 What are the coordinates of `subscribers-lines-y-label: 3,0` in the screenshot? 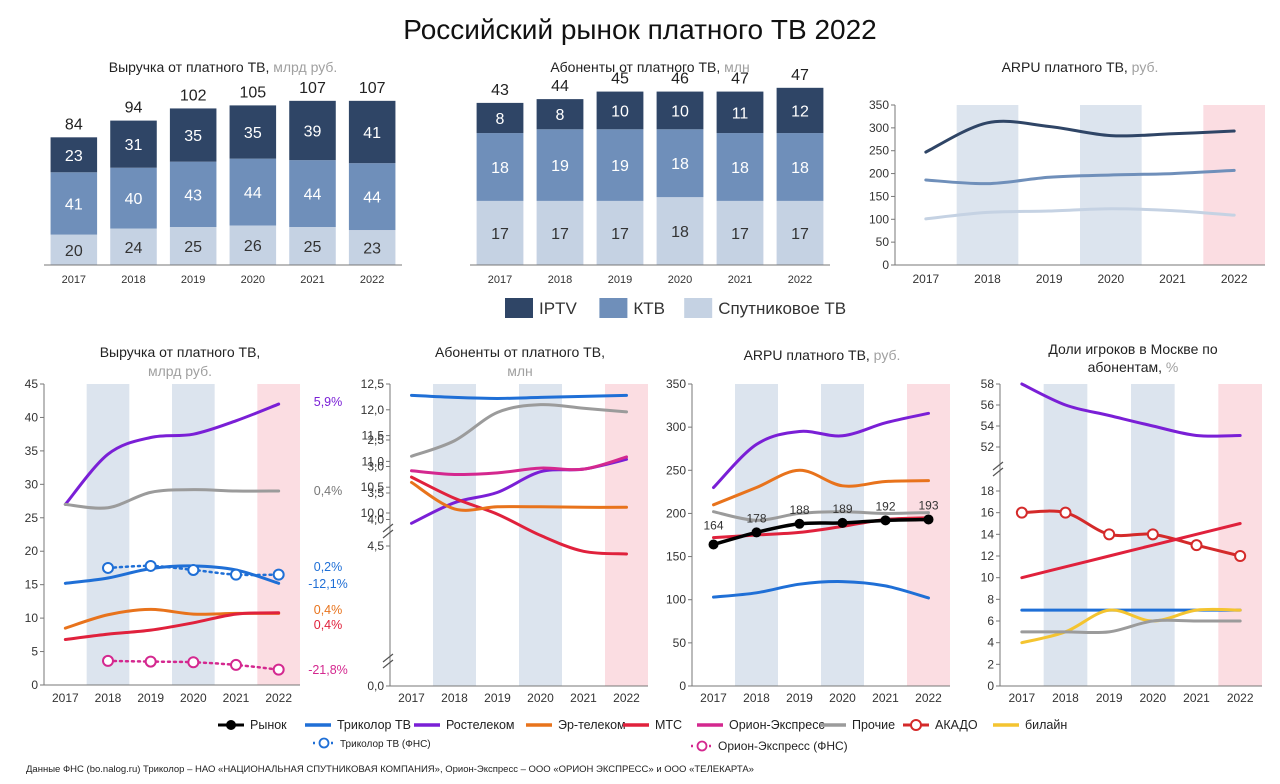 It's located at (375, 467).